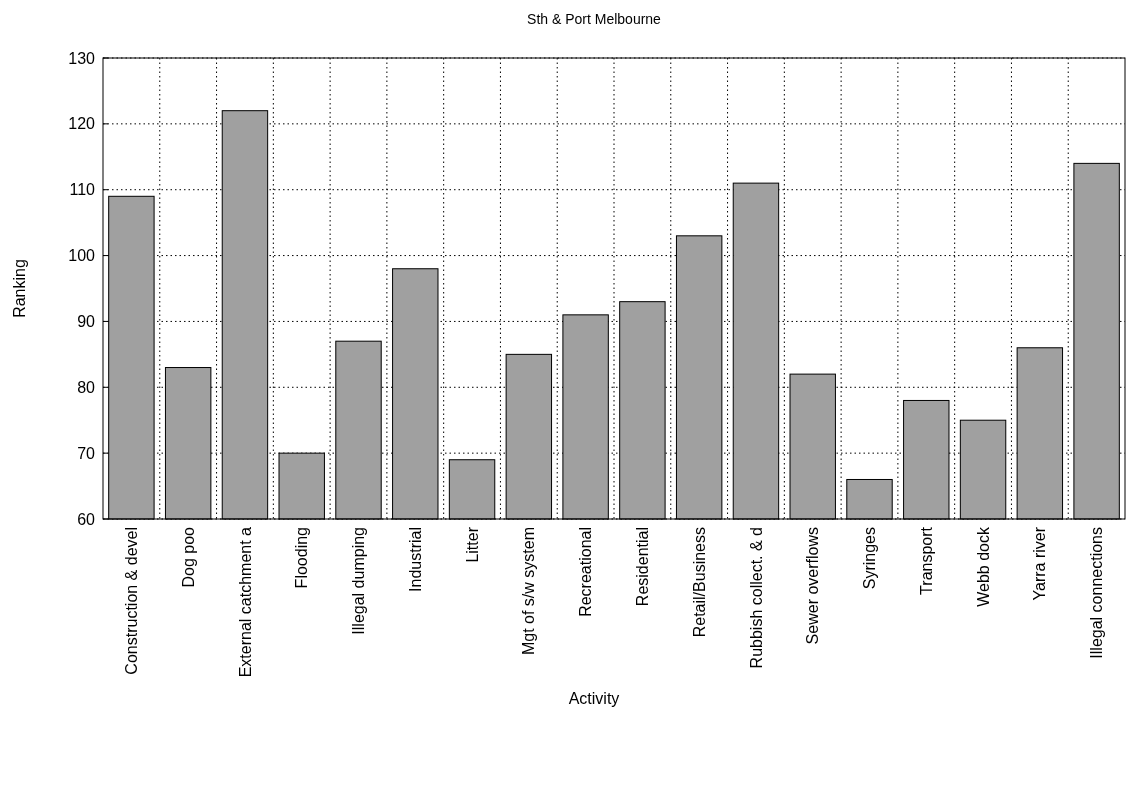 The image size is (1127, 808). I want to click on x-tick-label: Mgt of s/w system, so click(529, 591).